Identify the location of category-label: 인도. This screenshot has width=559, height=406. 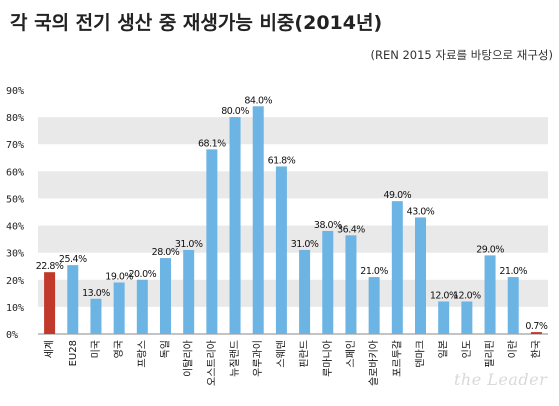
(467, 349).